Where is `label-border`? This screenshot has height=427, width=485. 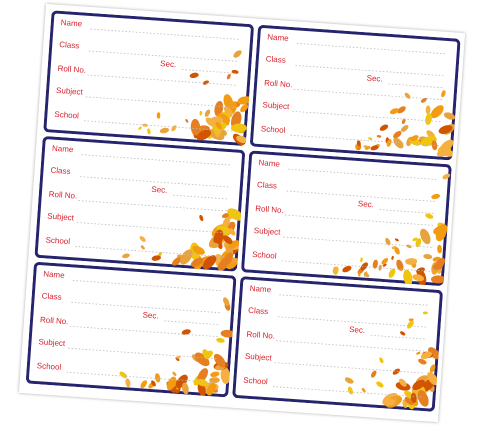 label-border is located at coordinates (140, 204).